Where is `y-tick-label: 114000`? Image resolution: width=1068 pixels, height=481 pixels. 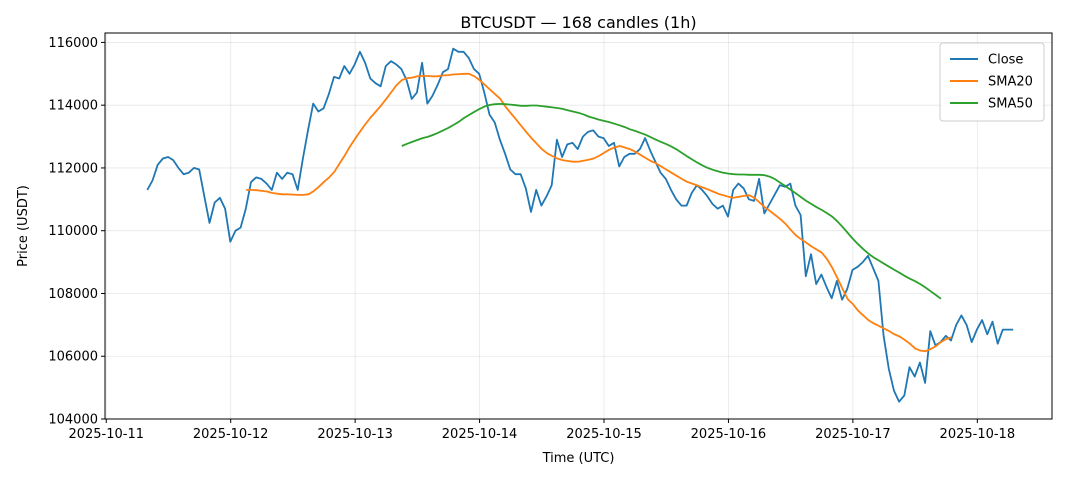
y-tick-label: 114000 is located at coordinates (73, 106).